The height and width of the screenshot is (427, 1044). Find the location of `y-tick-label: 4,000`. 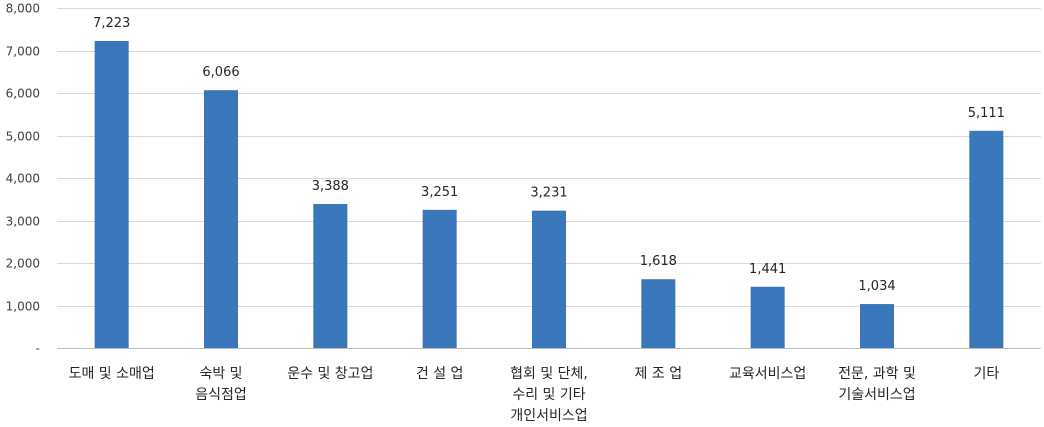

y-tick-label: 4,000 is located at coordinates (23, 179).